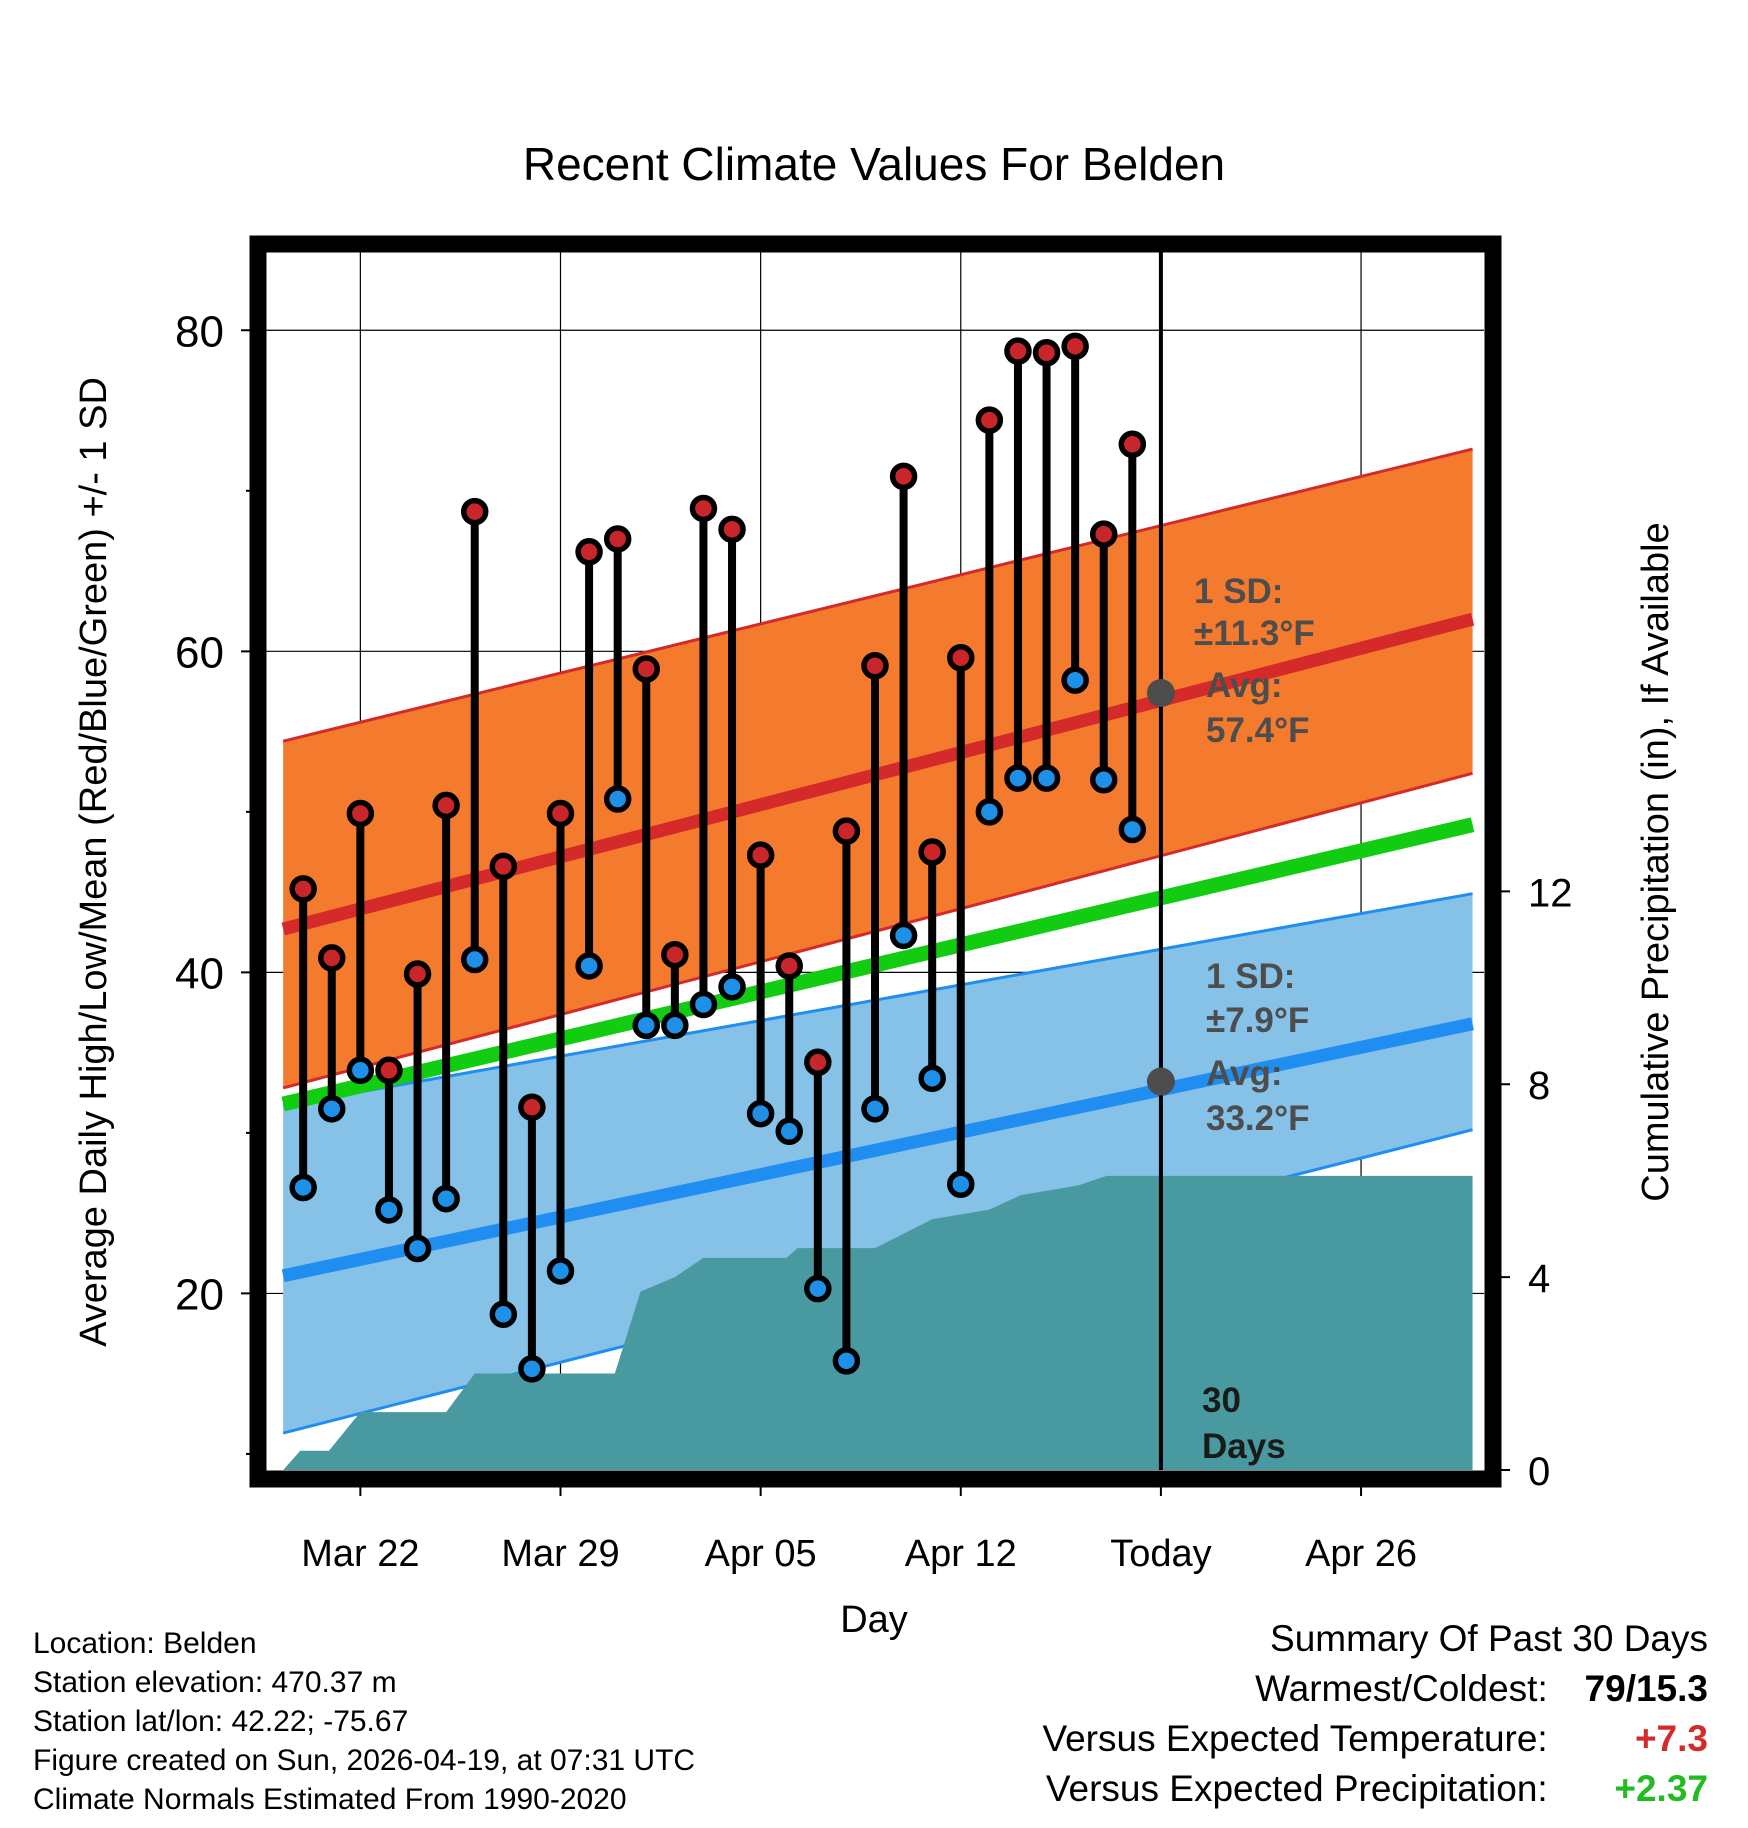  I want to click on location-name: Location: Belden, so click(145, 1643).